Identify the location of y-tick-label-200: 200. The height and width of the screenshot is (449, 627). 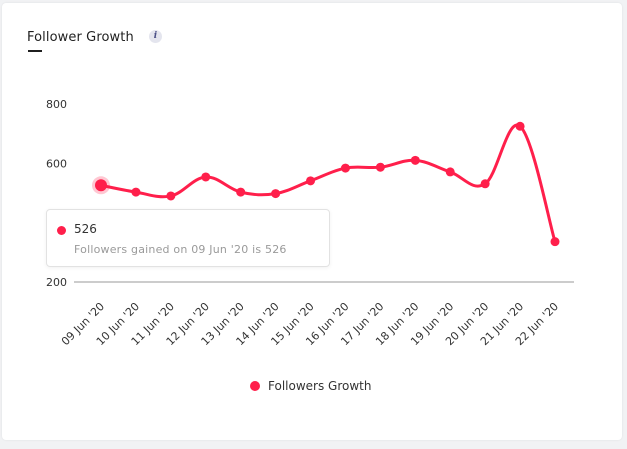
(56, 282).